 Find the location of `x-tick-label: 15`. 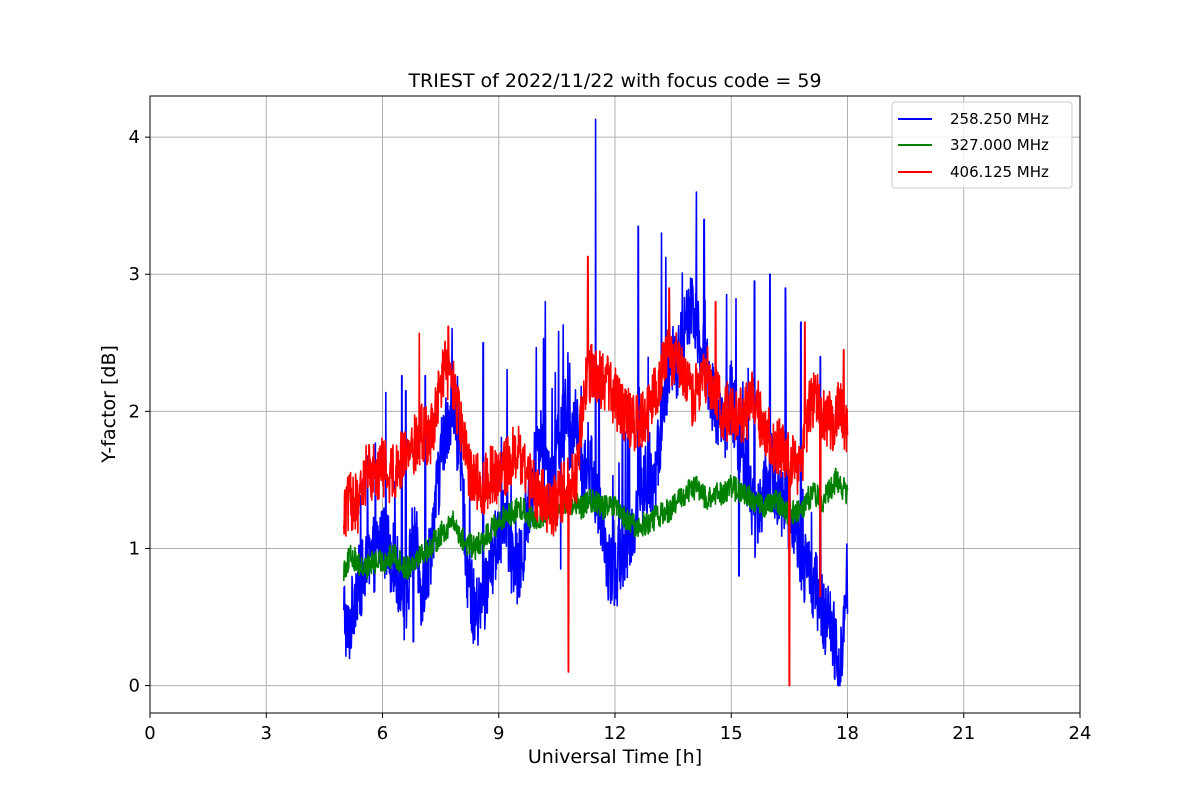

x-tick-label: 15 is located at coordinates (731, 733).